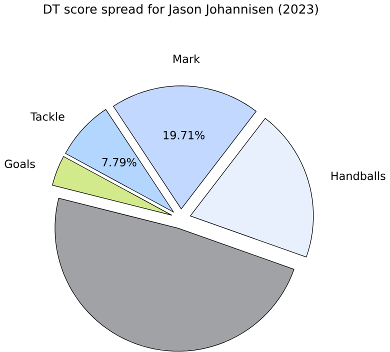 The width and height of the screenshot is (390, 352). What do you see at coordinates (19, 164) in the screenshot?
I see `slice-label: Goals` at bounding box center [19, 164].